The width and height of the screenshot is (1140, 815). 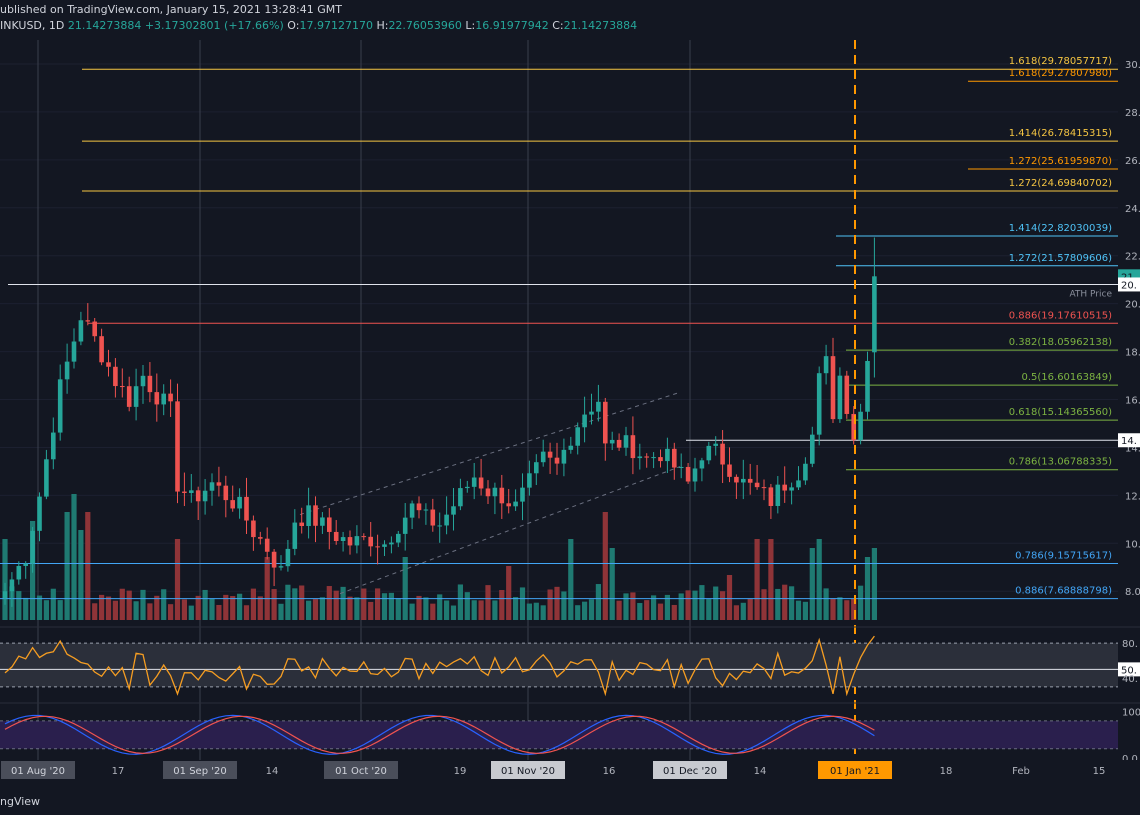 I want to click on symbol-label: INKUSD, 1D, so click(x=32, y=25).